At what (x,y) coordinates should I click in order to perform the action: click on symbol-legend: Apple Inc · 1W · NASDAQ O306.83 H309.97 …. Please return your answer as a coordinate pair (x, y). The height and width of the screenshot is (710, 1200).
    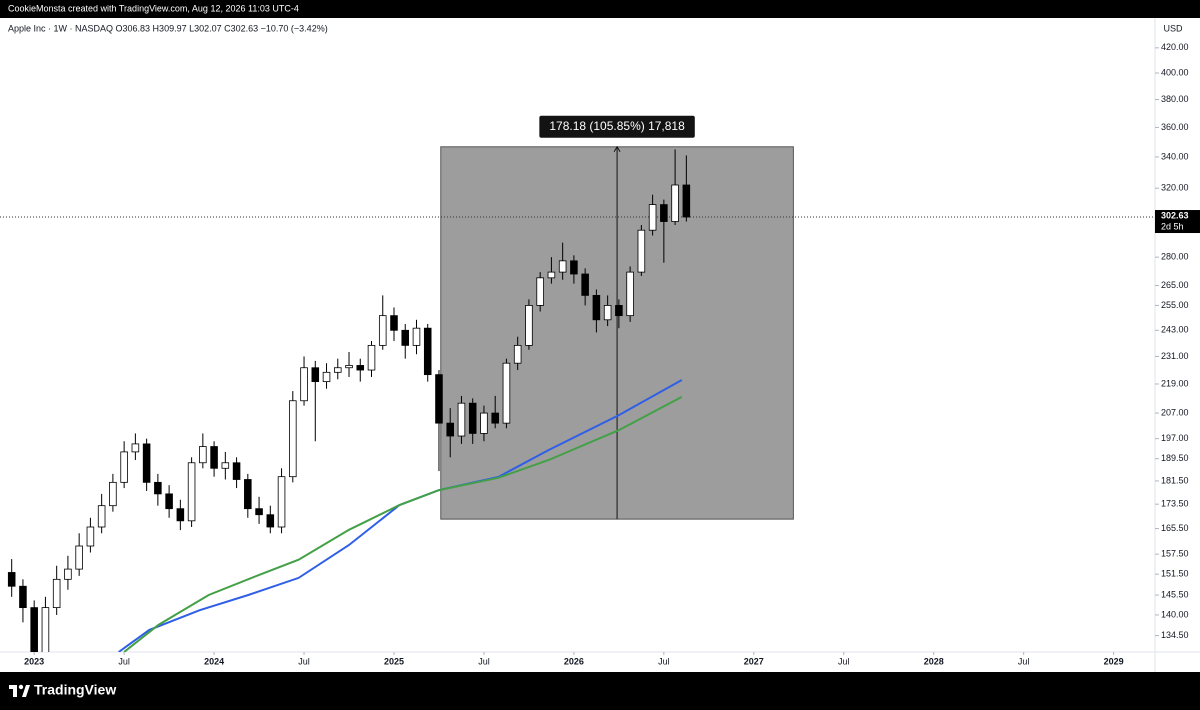
    Looking at the image, I should click on (168, 28).